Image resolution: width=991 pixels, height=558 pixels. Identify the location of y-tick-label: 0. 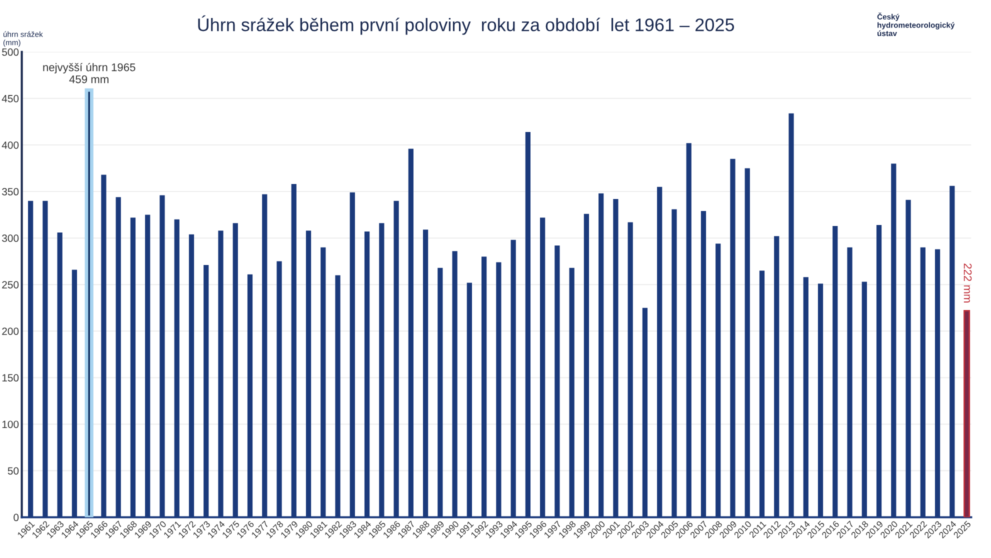
(16, 518).